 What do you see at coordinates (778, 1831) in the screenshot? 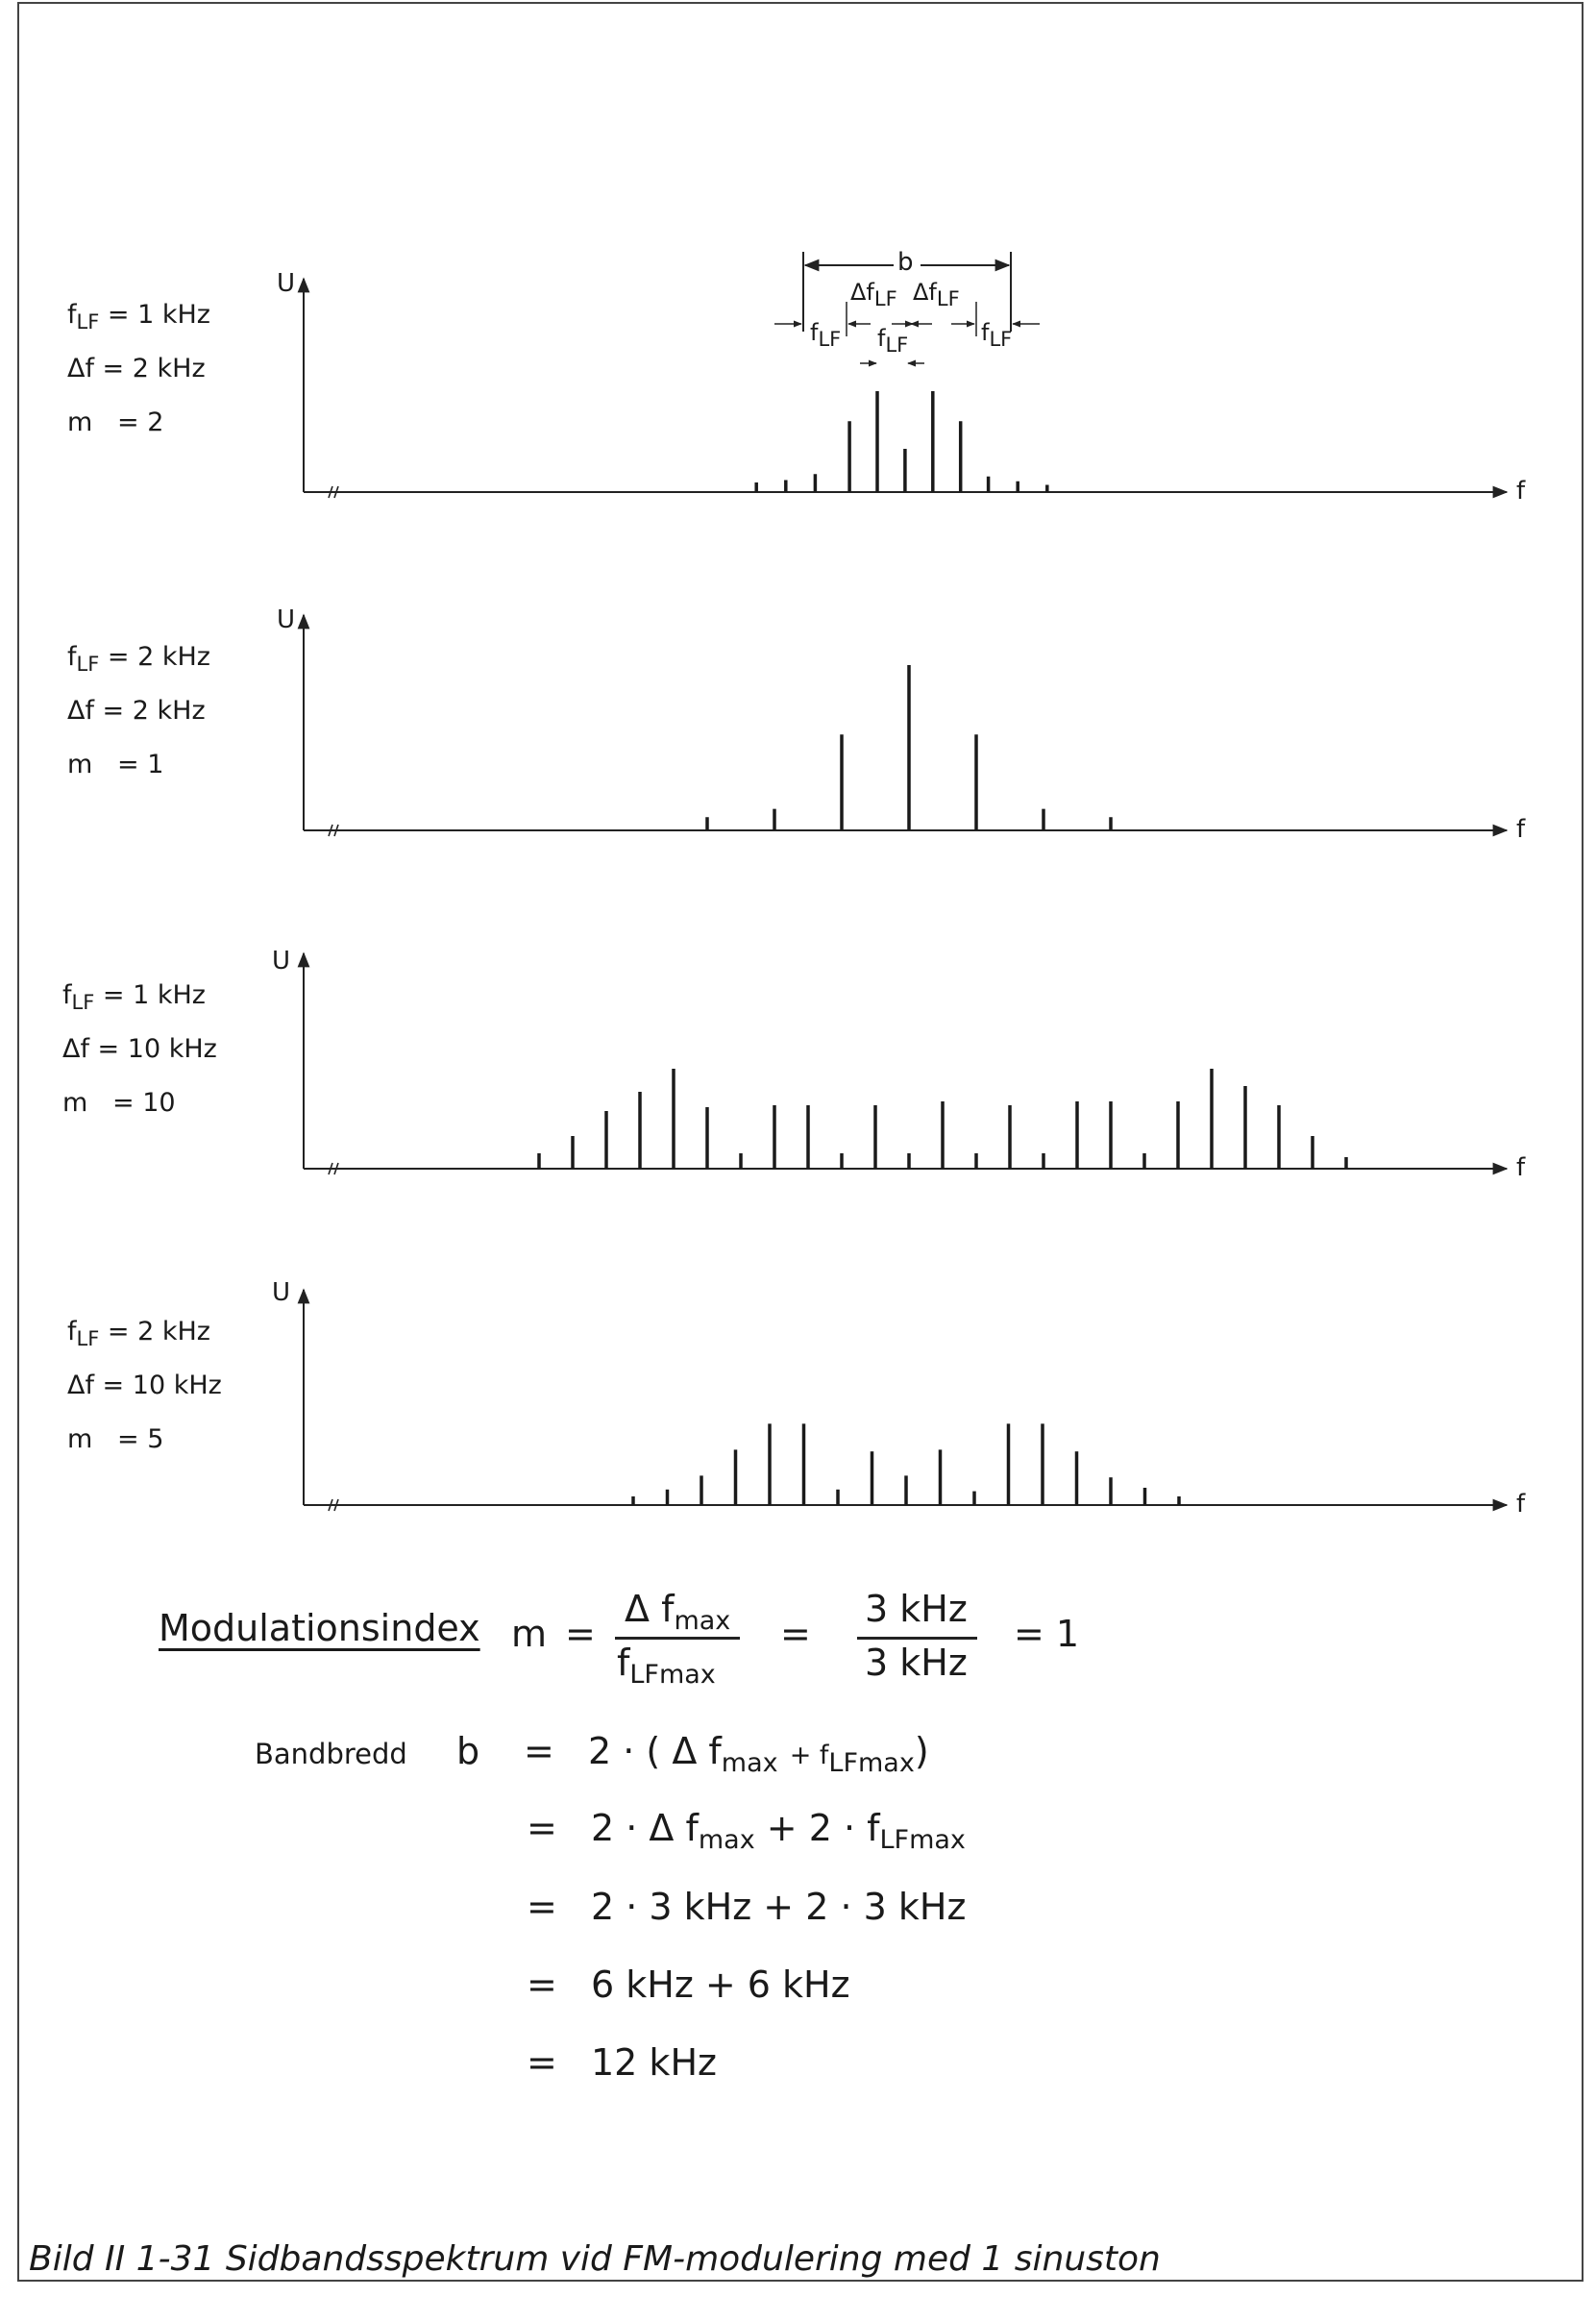
I see `bandwidth-line-2: 2 · Δ fmax + 2 · fLFmax` at bounding box center [778, 1831].